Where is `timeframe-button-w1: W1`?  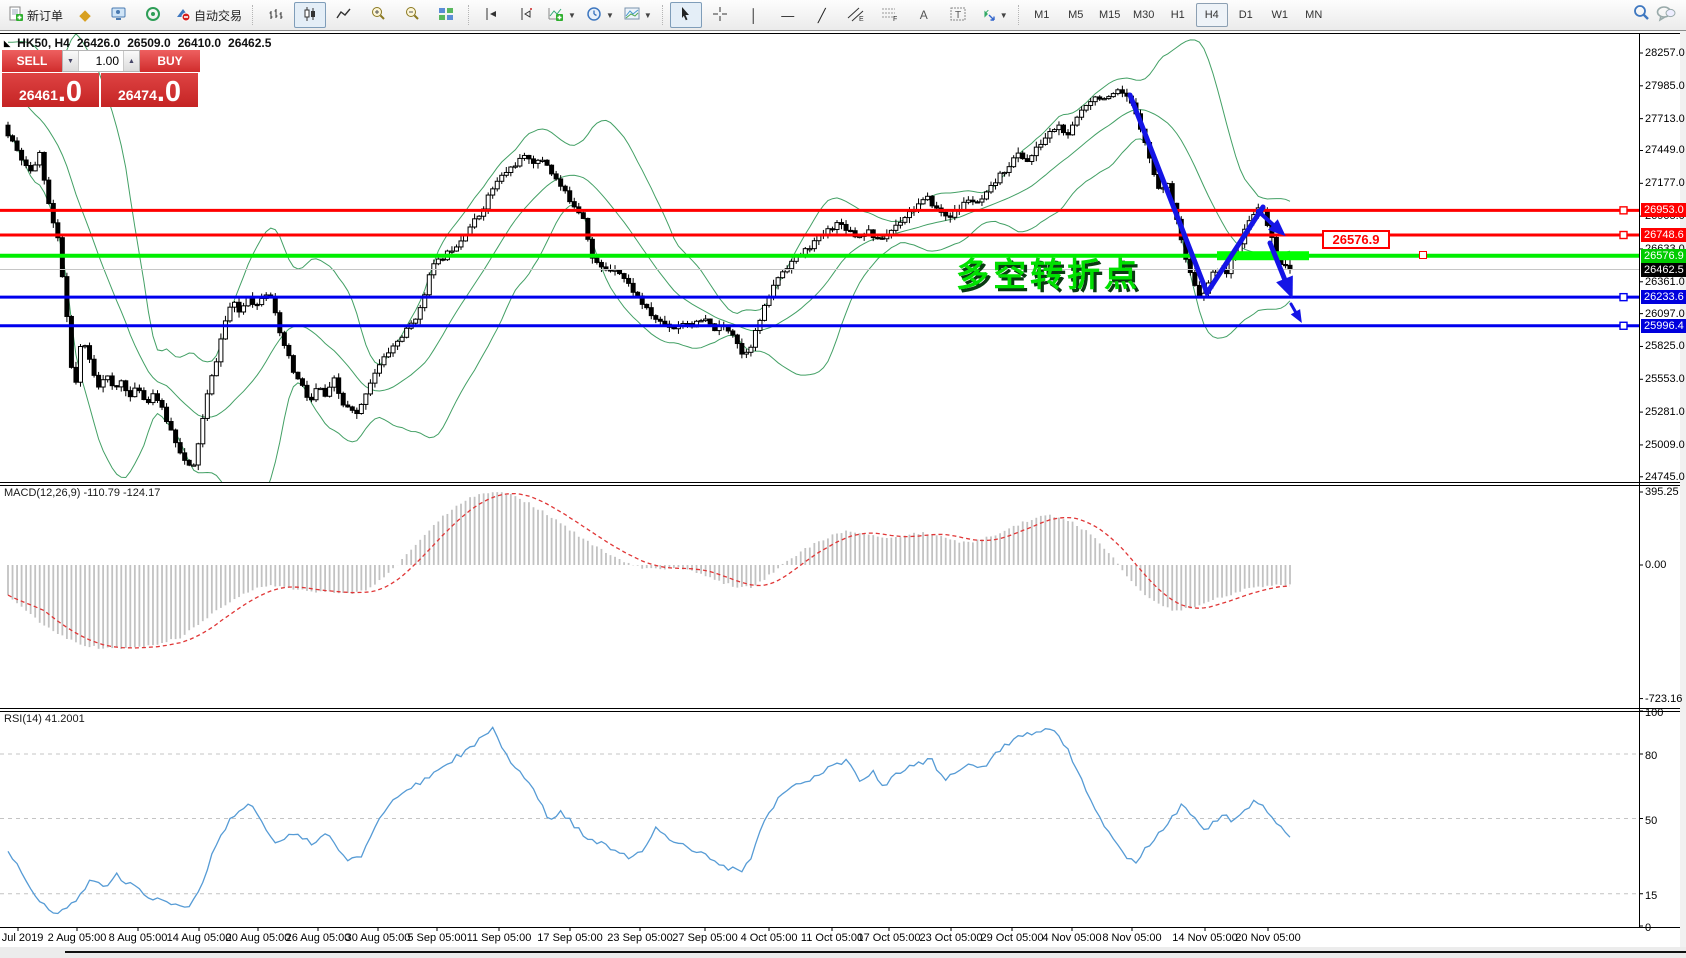 timeframe-button-w1: W1 is located at coordinates (1279, 15).